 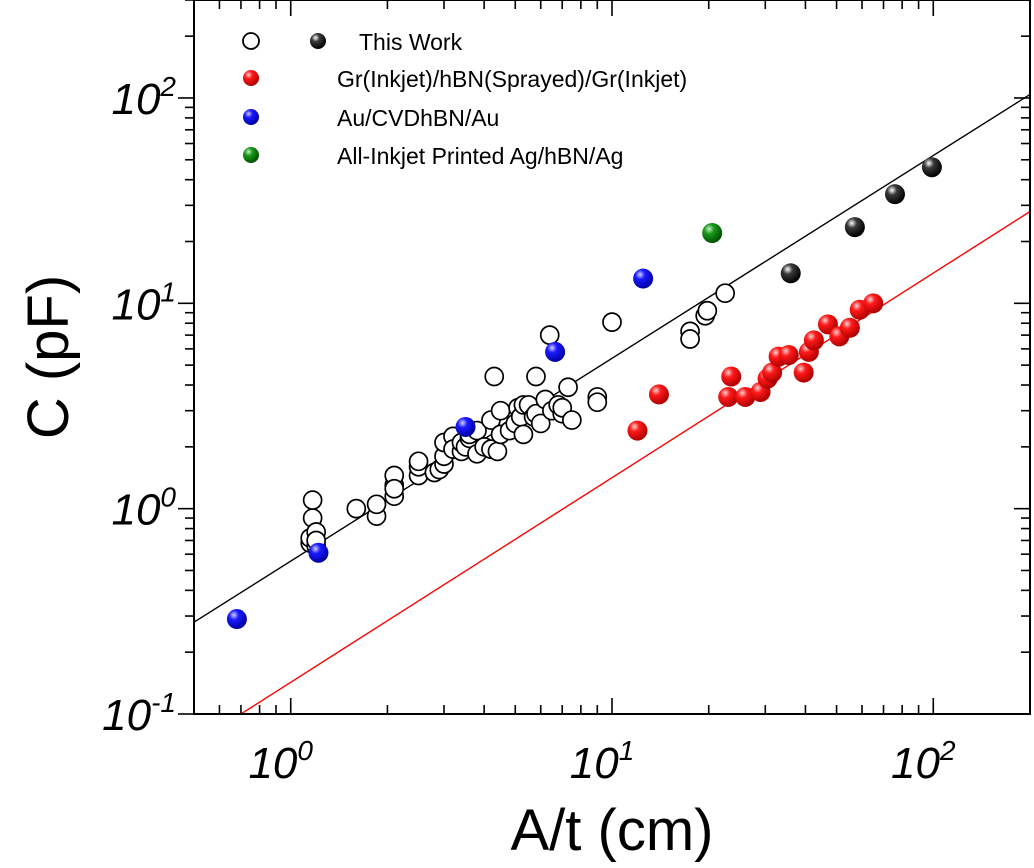 What do you see at coordinates (612, 830) in the screenshot?
I see `x-axis-label: A/t (cm)` at bounding box center [612, 830].